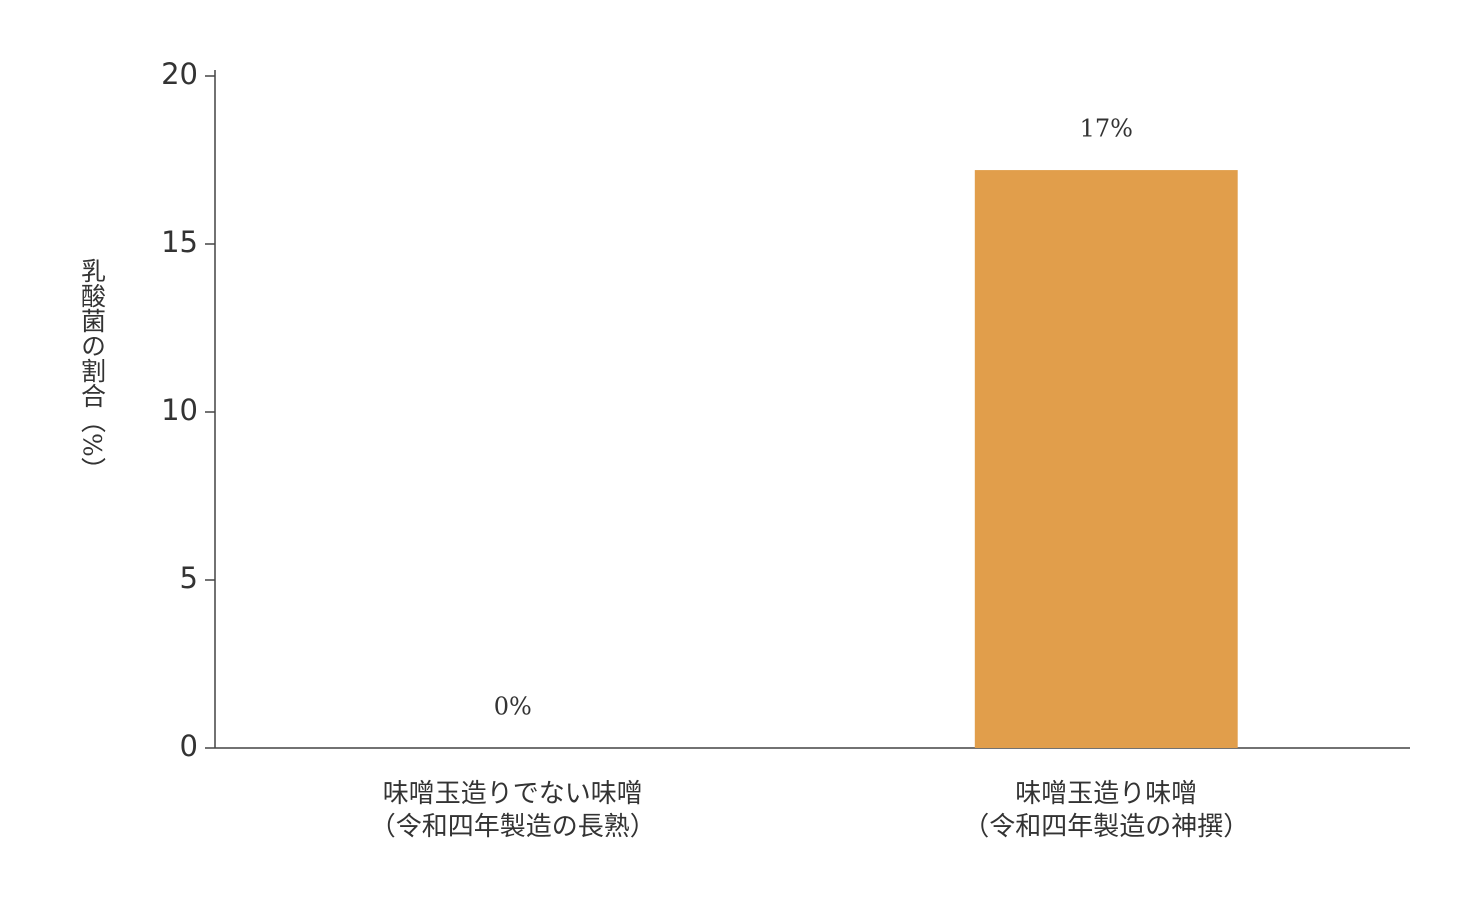 This screenshot has height=916, width=1480. What do you see at coordinates (513, 794) in the screenshot?
I see `x-tick-label: 味噌玉造りでない味噌` at bounding box center [513, 794].